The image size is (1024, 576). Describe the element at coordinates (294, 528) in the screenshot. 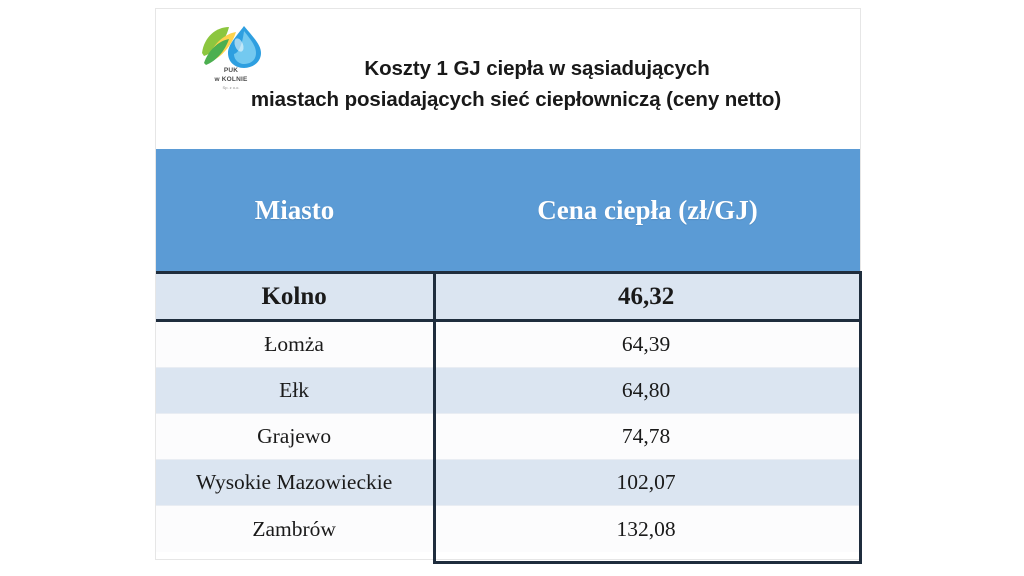

I see `cell-city: Zambrów` at that location.